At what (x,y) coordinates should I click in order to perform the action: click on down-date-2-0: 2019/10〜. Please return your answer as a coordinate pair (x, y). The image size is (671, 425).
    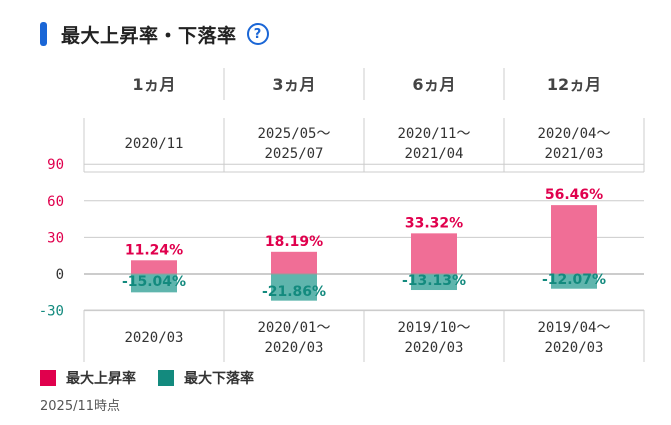
    Looking at the image, I should click on (433, 328).